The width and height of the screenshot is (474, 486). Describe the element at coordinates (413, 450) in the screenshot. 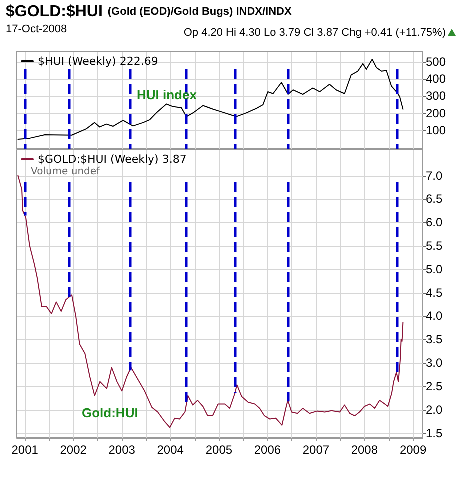

I see `x-tick-label: 2009` at that location.